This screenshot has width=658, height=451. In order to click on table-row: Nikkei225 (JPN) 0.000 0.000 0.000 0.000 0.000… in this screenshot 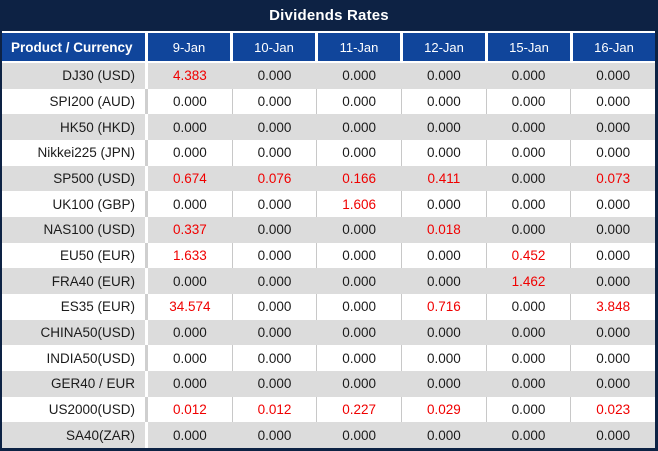, I will do `click(328, 153)`.